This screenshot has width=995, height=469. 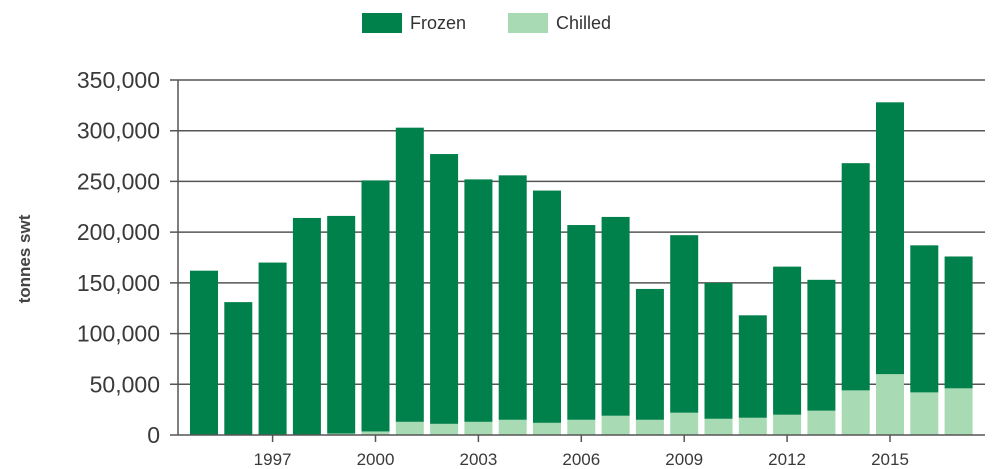 What do you see at coordinates (273, 459) in the screenshot?
I see `x-tick-label: 1997` at bounding box center [273, 459].